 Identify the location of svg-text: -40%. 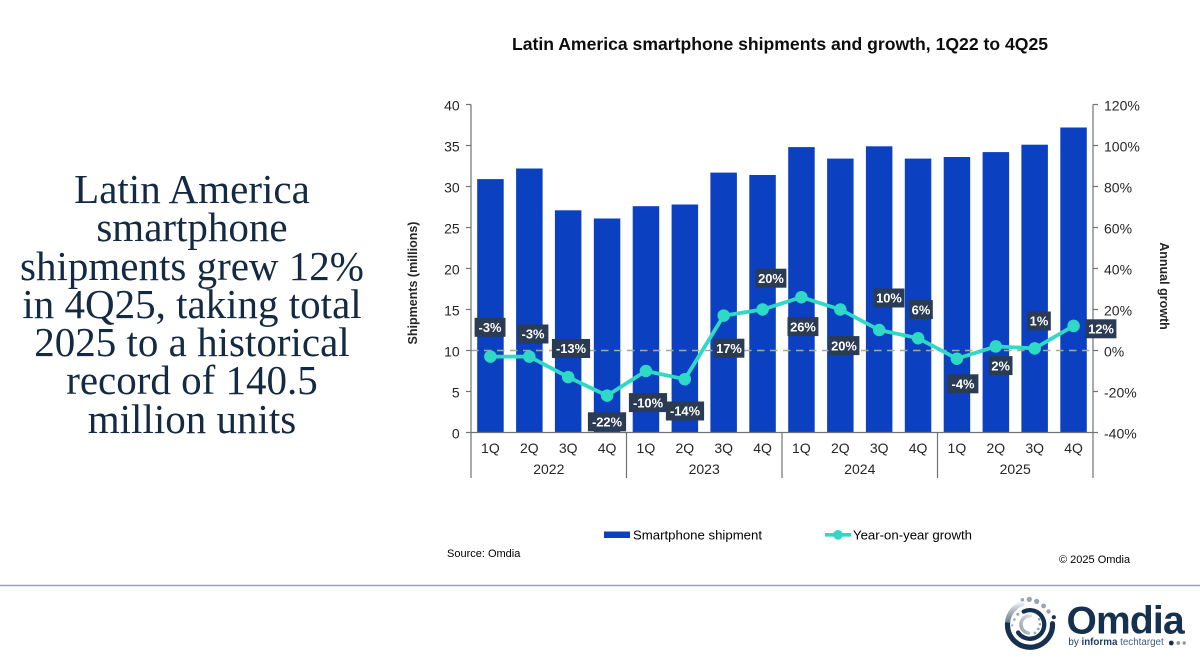
(1120, 434).